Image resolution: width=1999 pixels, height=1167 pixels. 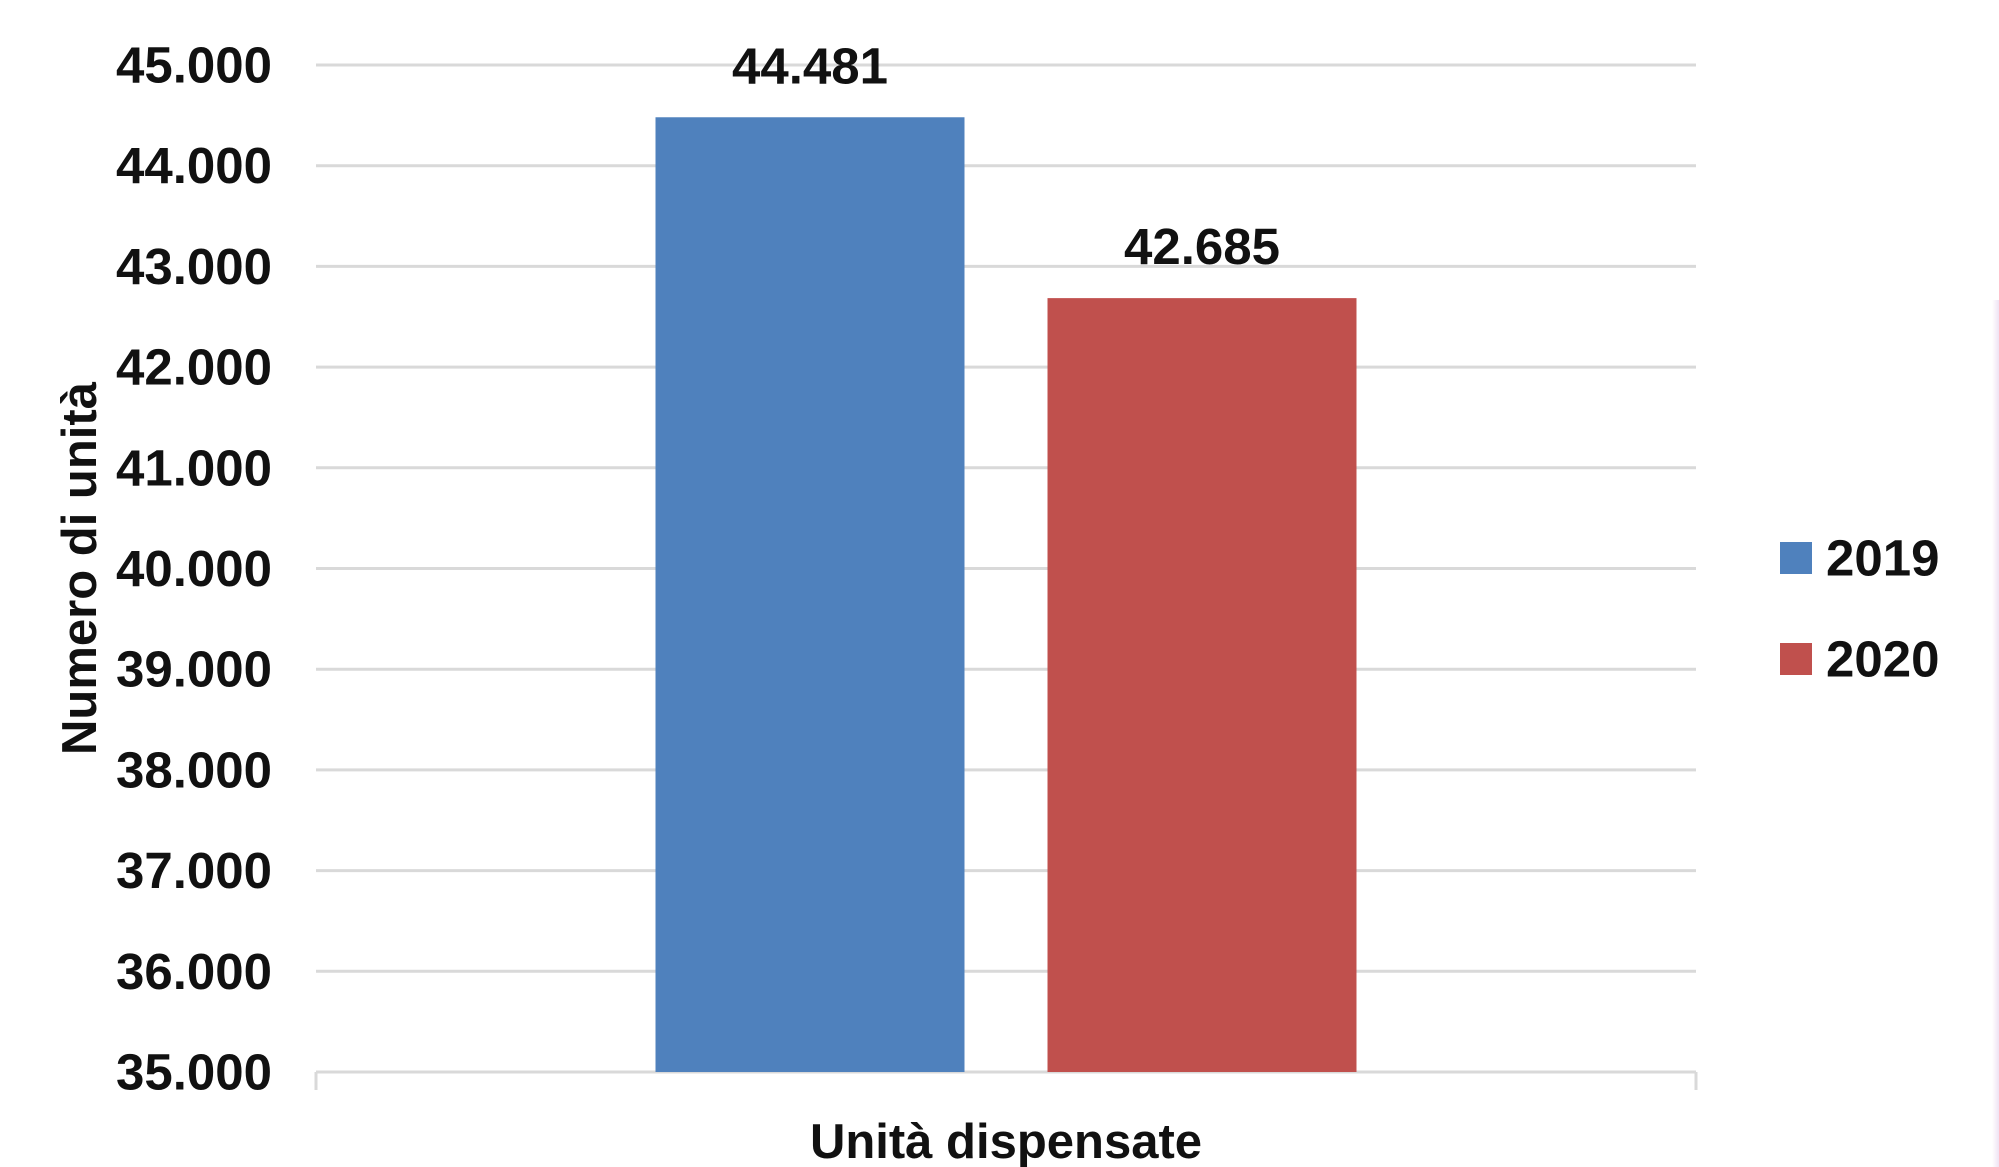 What do you see at coordinates (1796, 659) in the screenshot?
I see `legend-swatch-2020` at bounding box center [1796, 659].